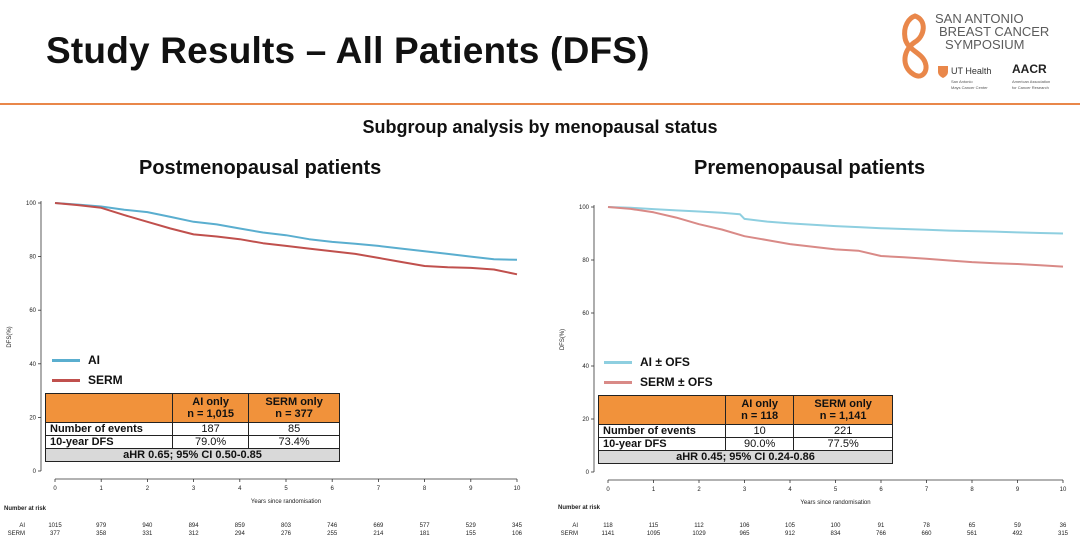 This screenshot has width=1080, height=554. What do you see at coordinates (210, 442) in the screenshot?
I see `dfs-ai: 79.0%` at bounding box center [210, 442].